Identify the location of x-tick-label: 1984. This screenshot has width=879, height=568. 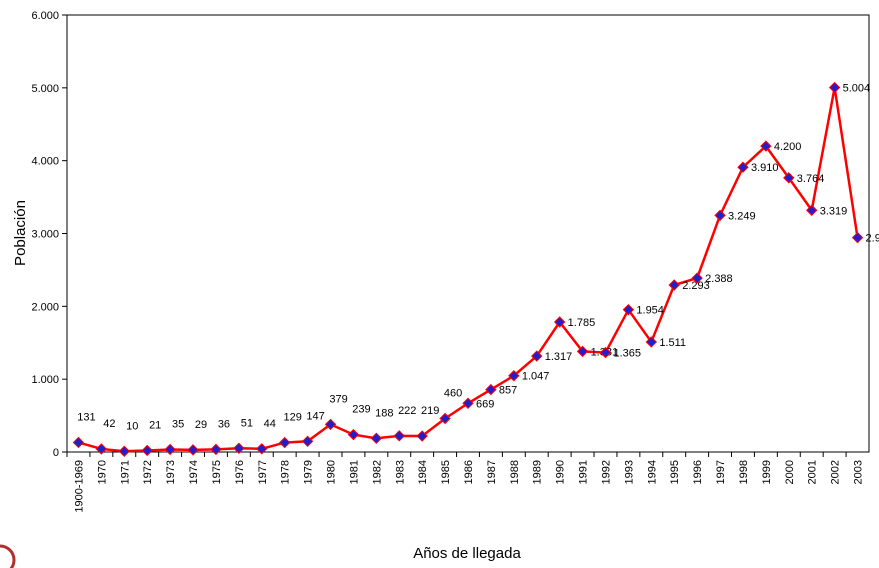
(423, 472).